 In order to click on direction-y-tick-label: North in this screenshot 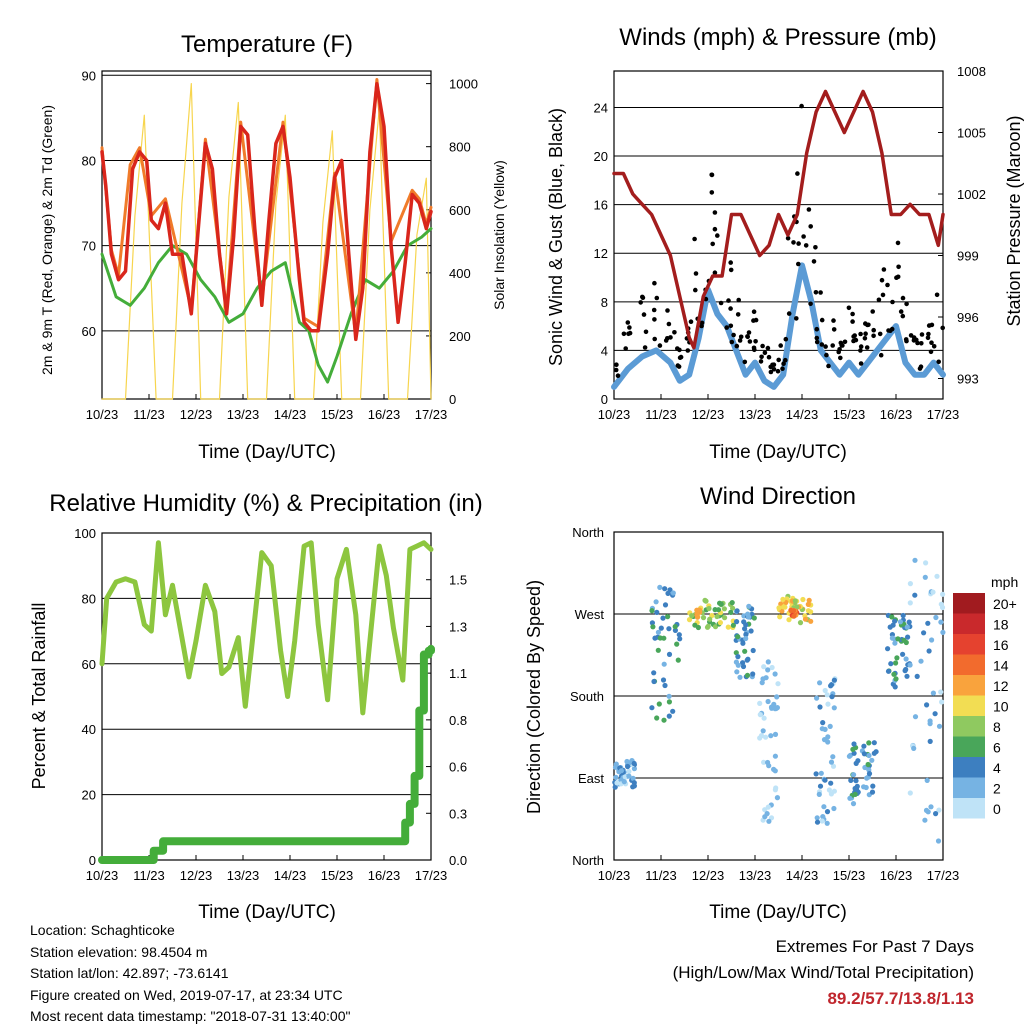, I will do `click(588, 860)`.